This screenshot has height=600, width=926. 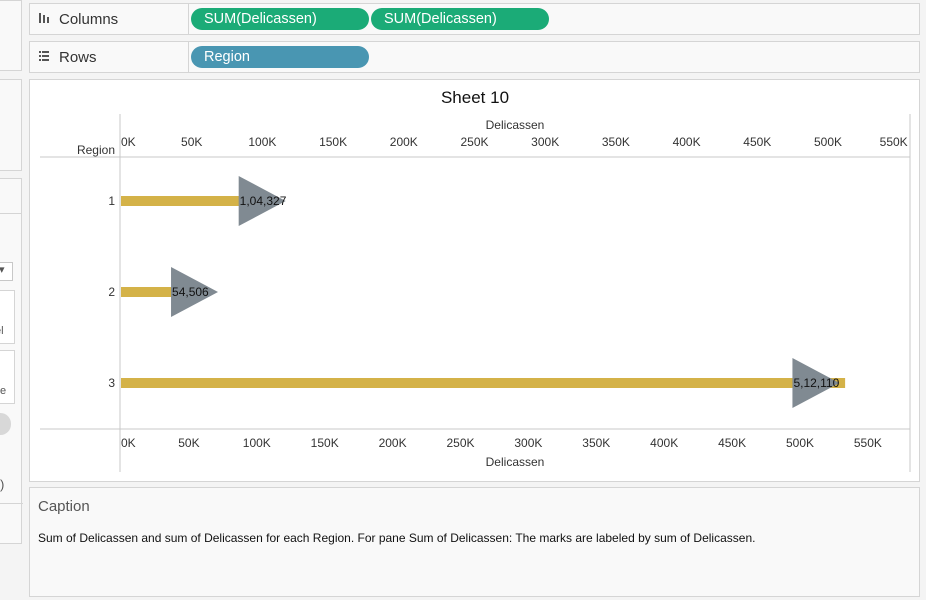 I want to click on top-axis-title: Delicassen, so click(x=515, y=125).